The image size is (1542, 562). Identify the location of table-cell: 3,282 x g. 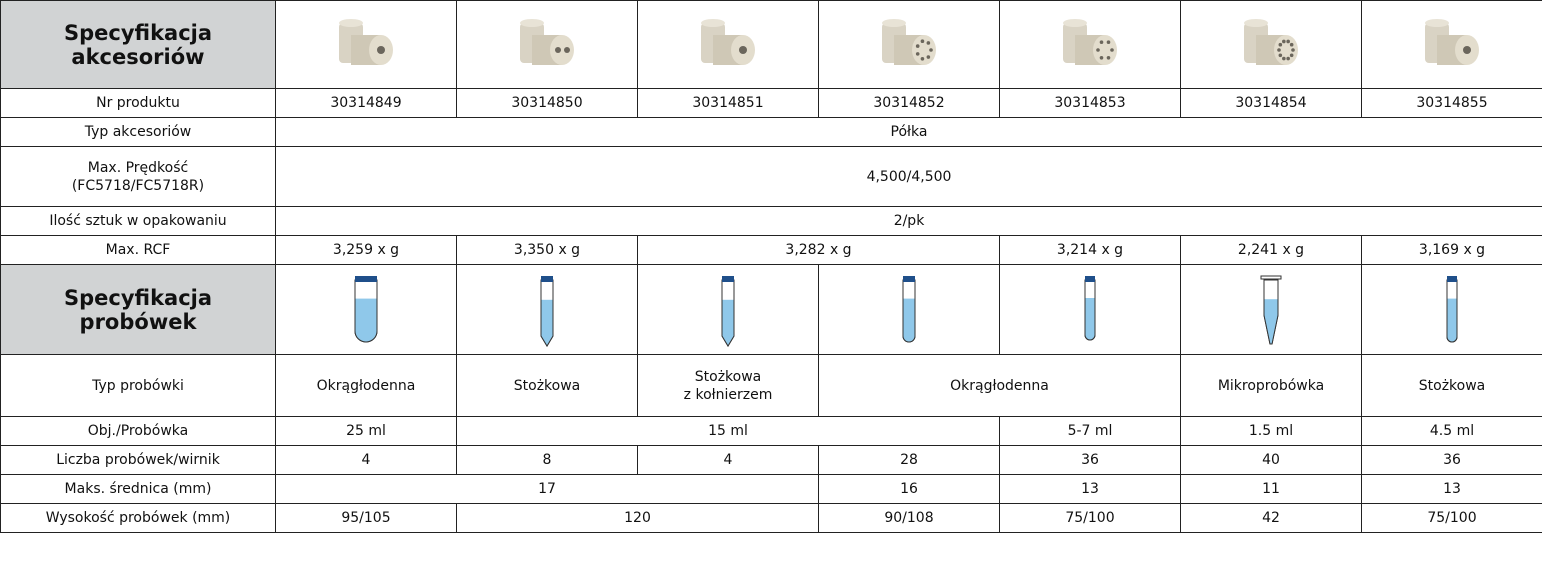
(818, 250).